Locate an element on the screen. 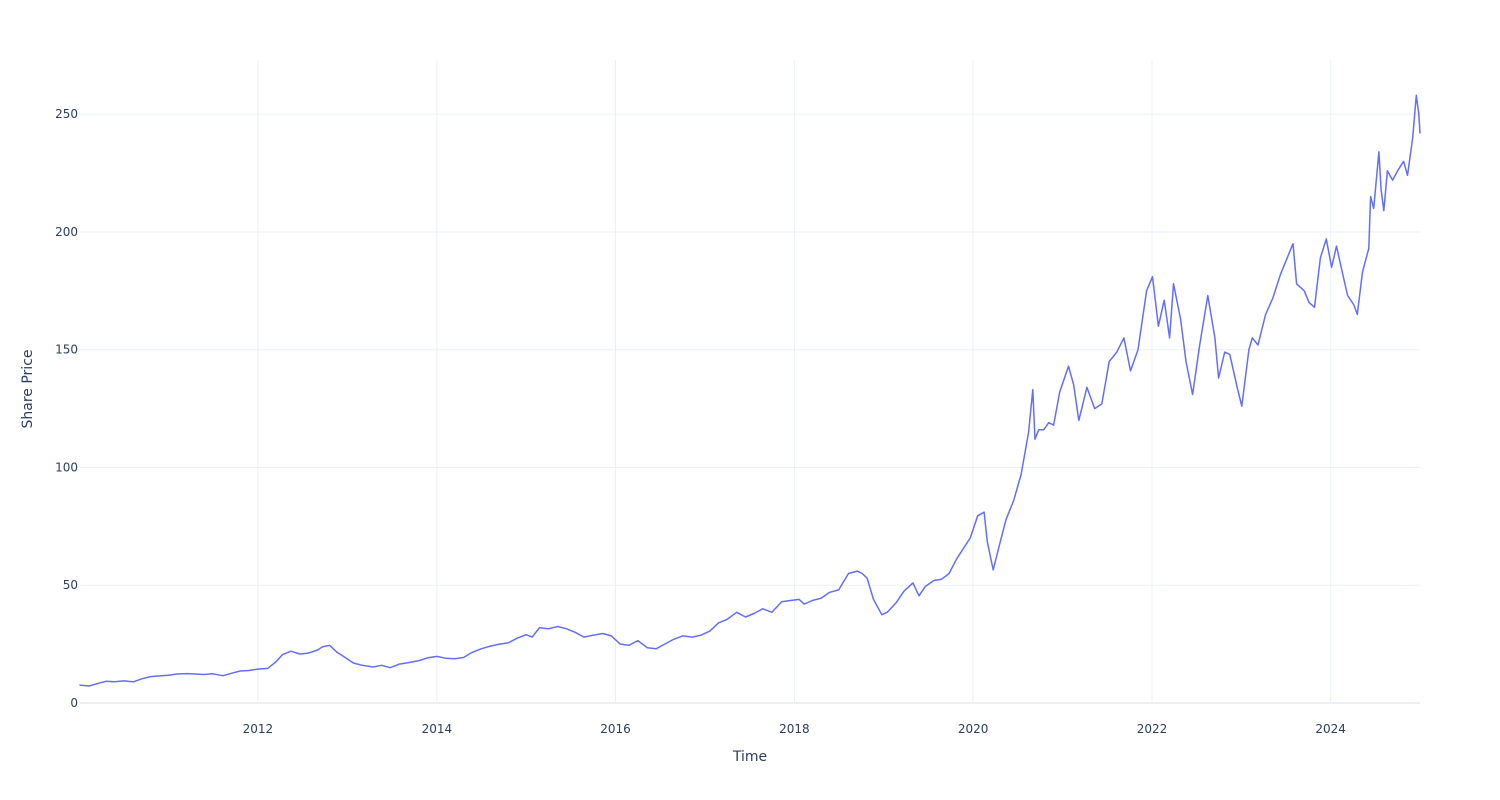  x-tick-label: 2018 is located at coordinates (794, 729).